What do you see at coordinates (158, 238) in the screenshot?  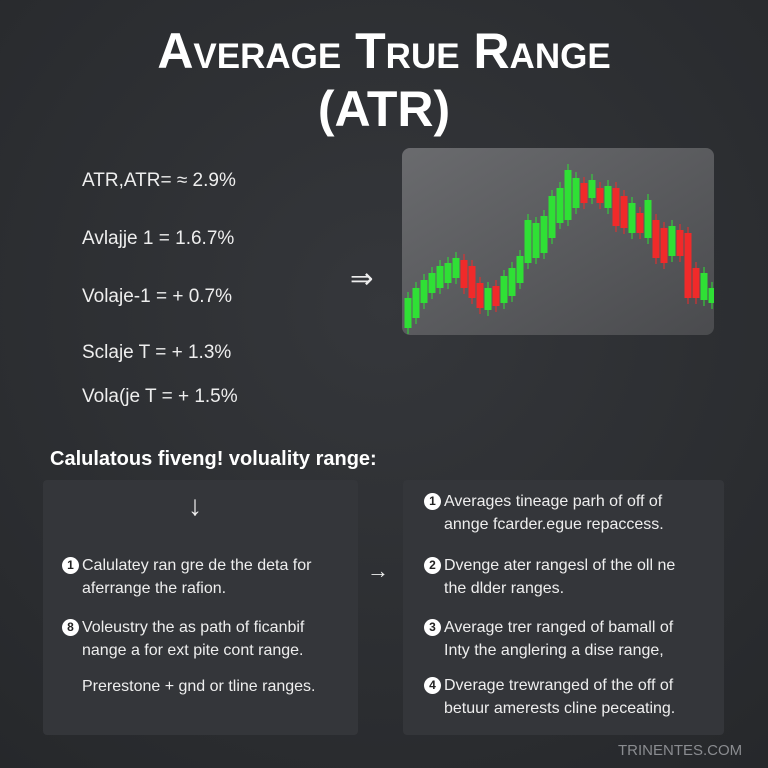 I see `formula: Avlajje 1 = 1.6.7%` at bounding box center [158, 238].